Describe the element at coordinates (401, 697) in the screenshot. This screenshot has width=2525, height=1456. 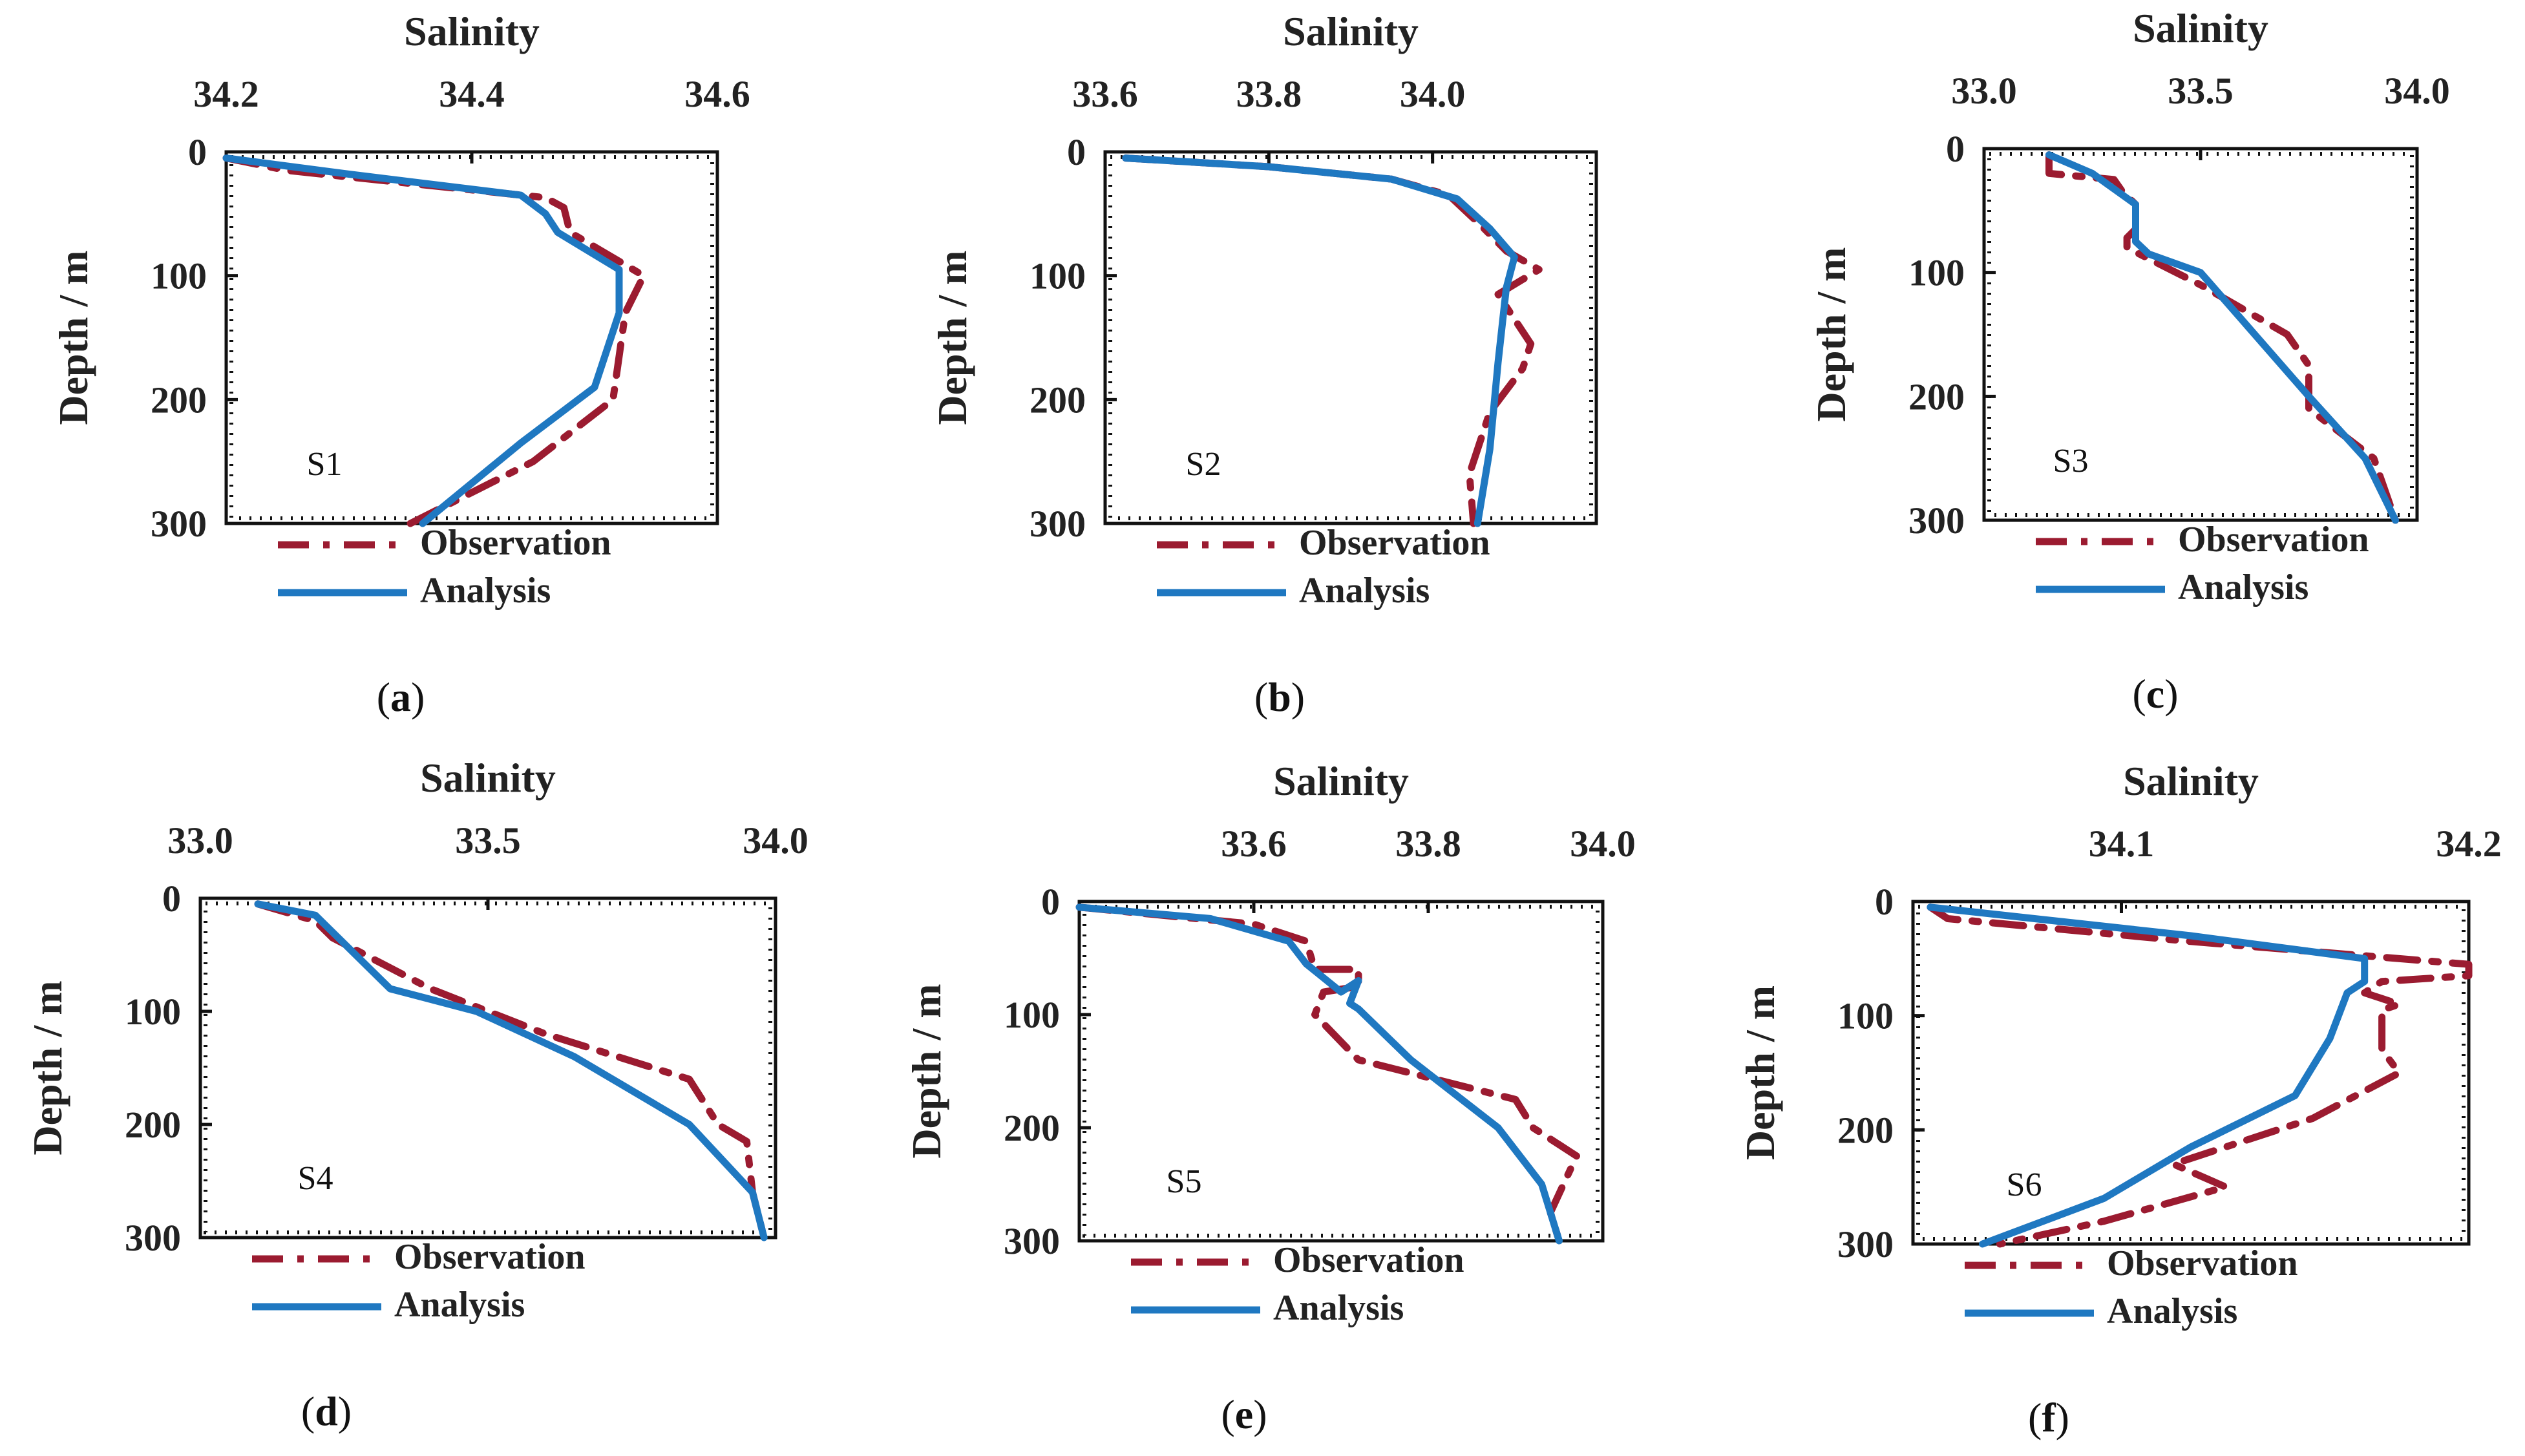
I see `panel-label: (a)` at that location.